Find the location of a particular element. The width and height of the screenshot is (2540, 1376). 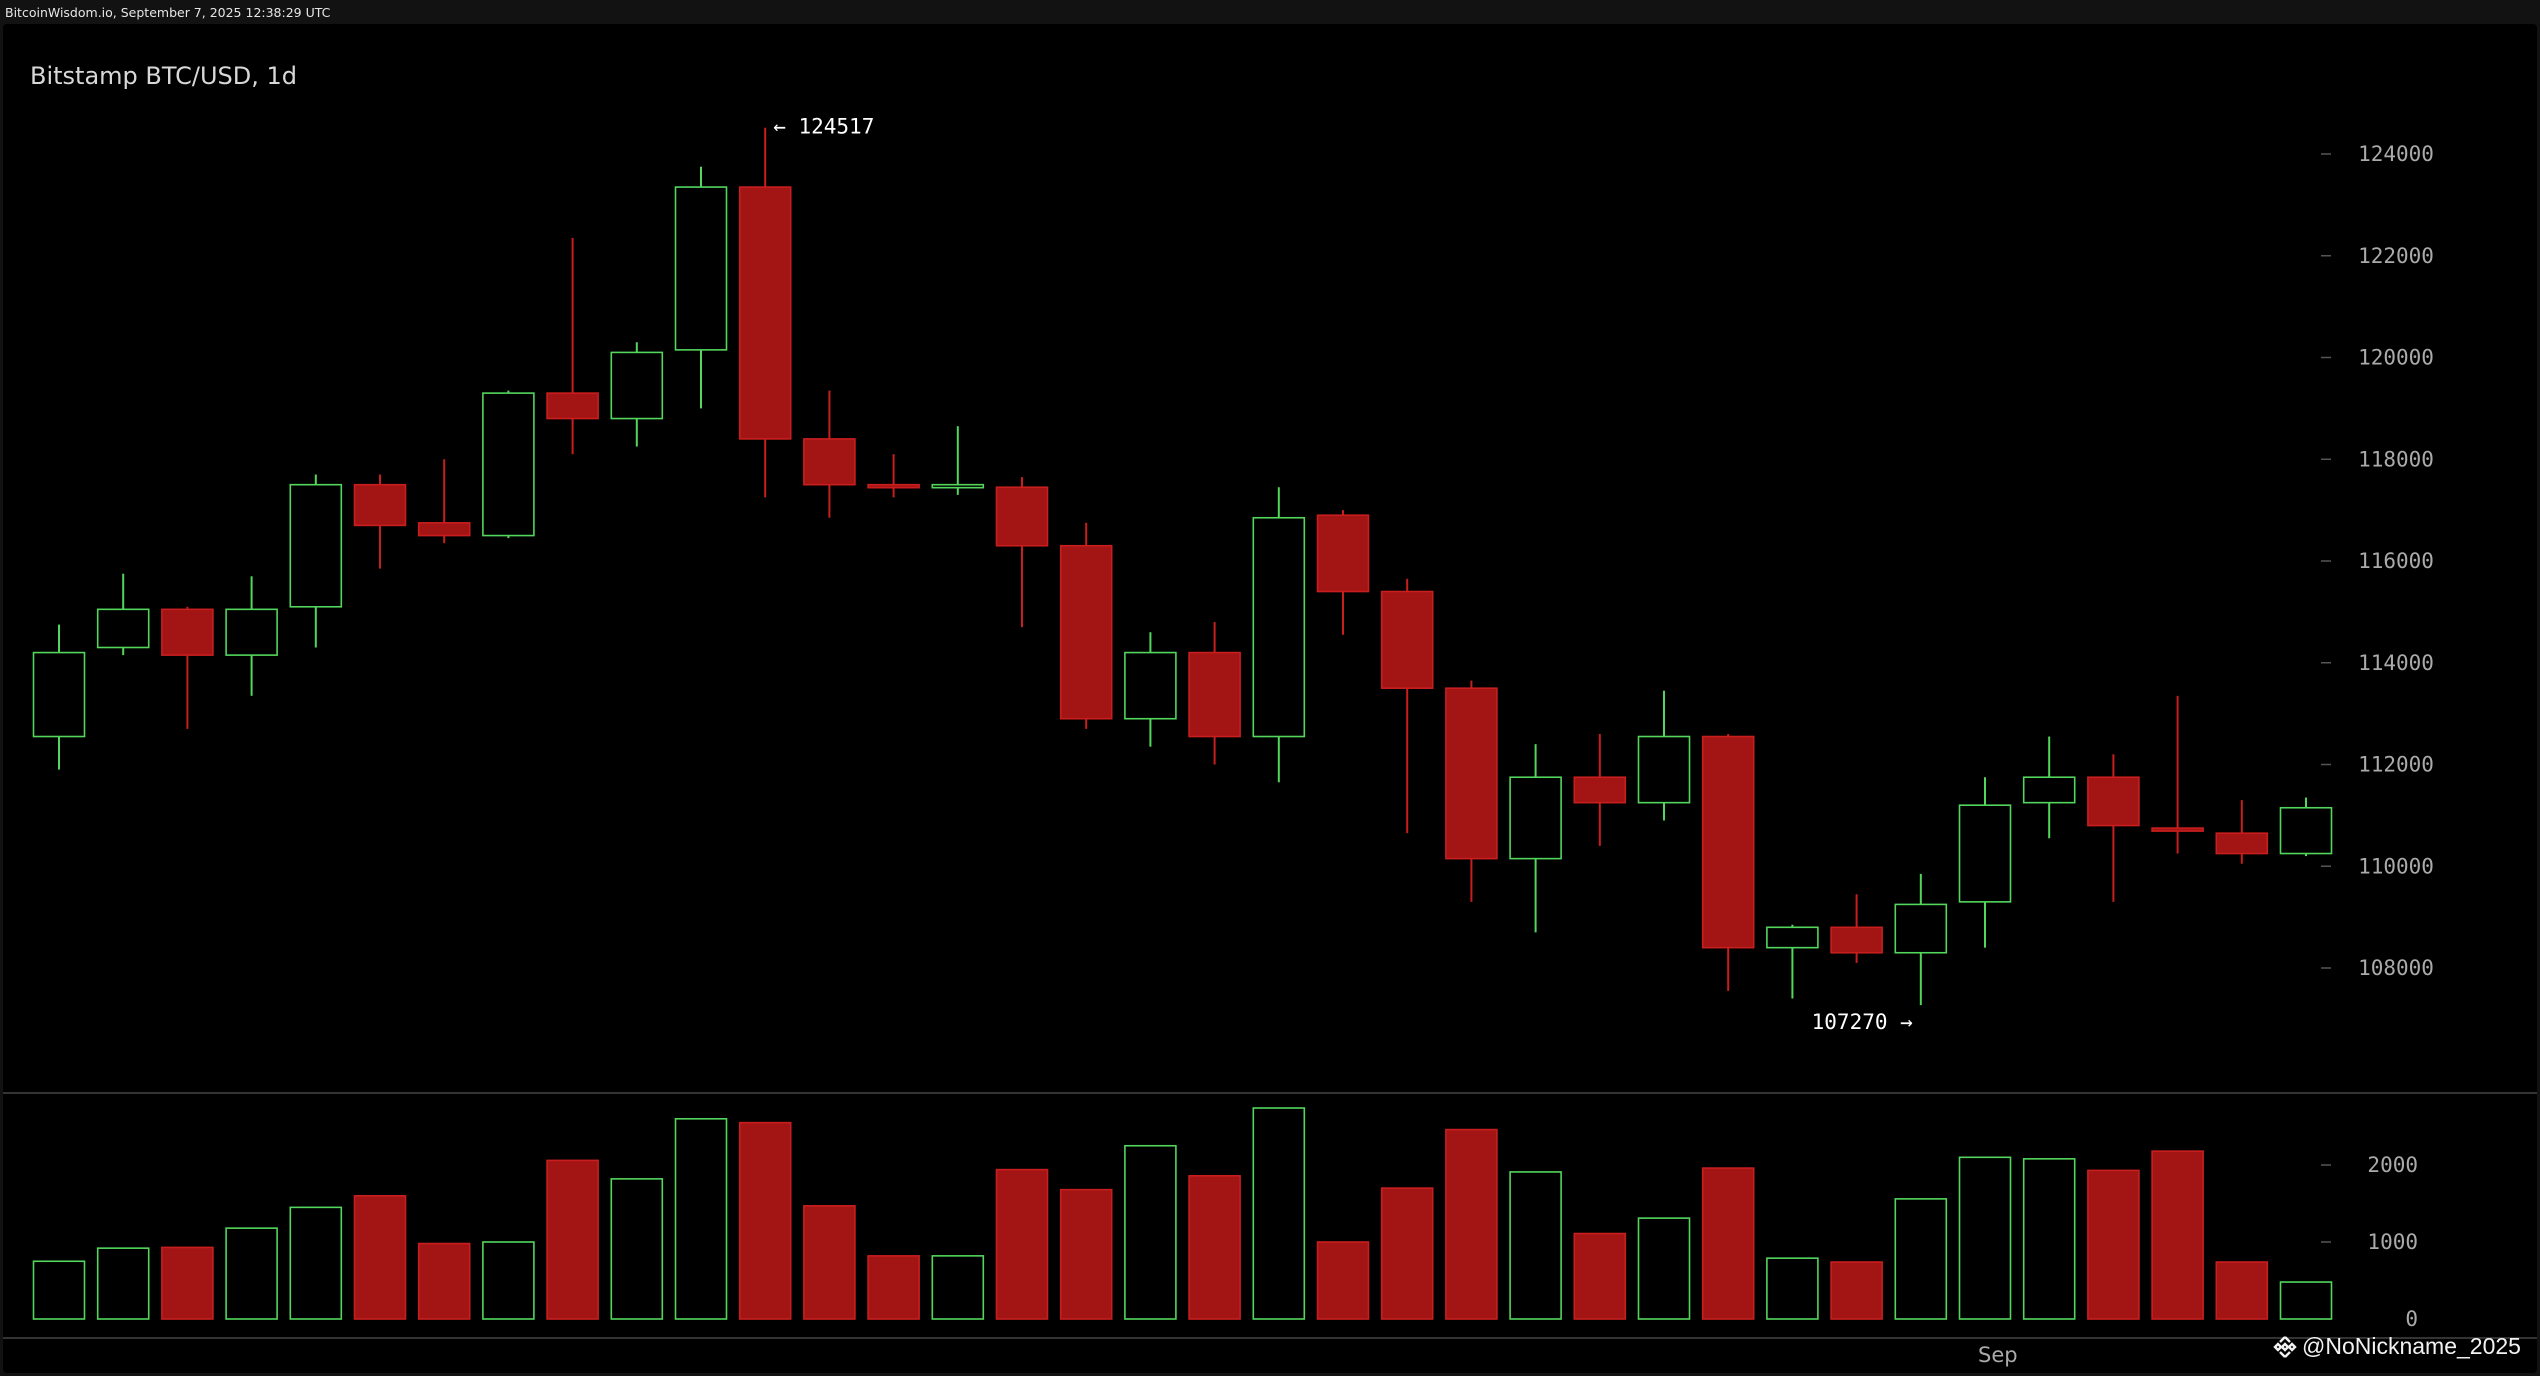

price-tick-label: 114000 is located at coordinates (2396, 663).